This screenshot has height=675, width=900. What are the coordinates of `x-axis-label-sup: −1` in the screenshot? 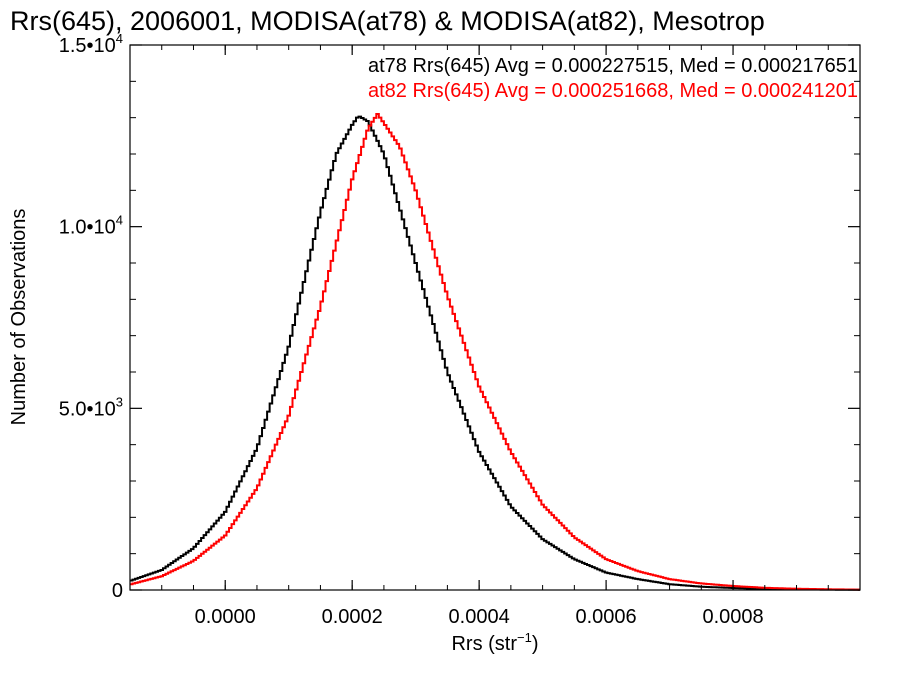 It's located at (524, 637).